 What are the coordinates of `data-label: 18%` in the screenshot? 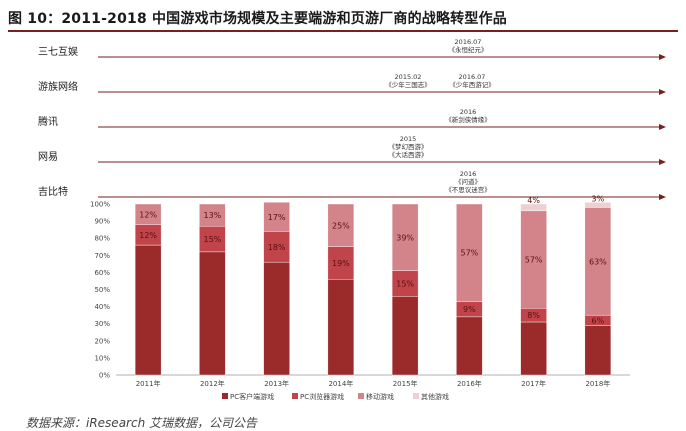 It's located at (277, 247).